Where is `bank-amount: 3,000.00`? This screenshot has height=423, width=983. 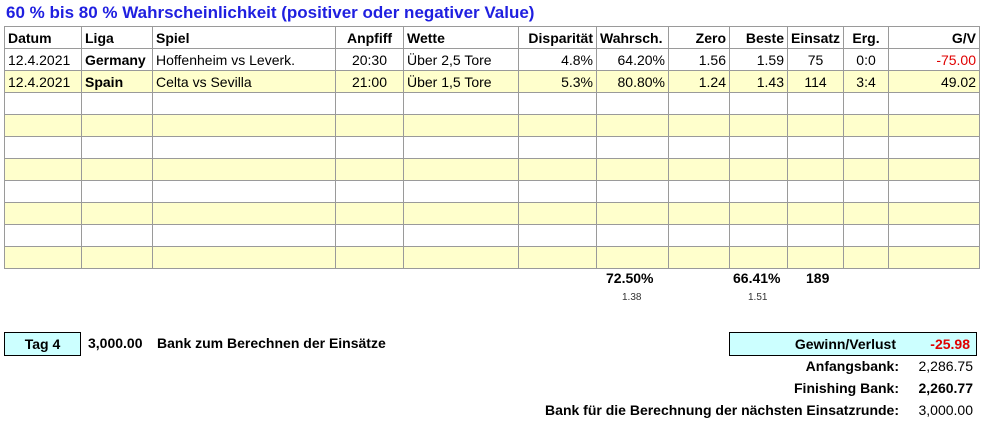
bank-amount: 3,000.00 is located at coordinates (115, 343).